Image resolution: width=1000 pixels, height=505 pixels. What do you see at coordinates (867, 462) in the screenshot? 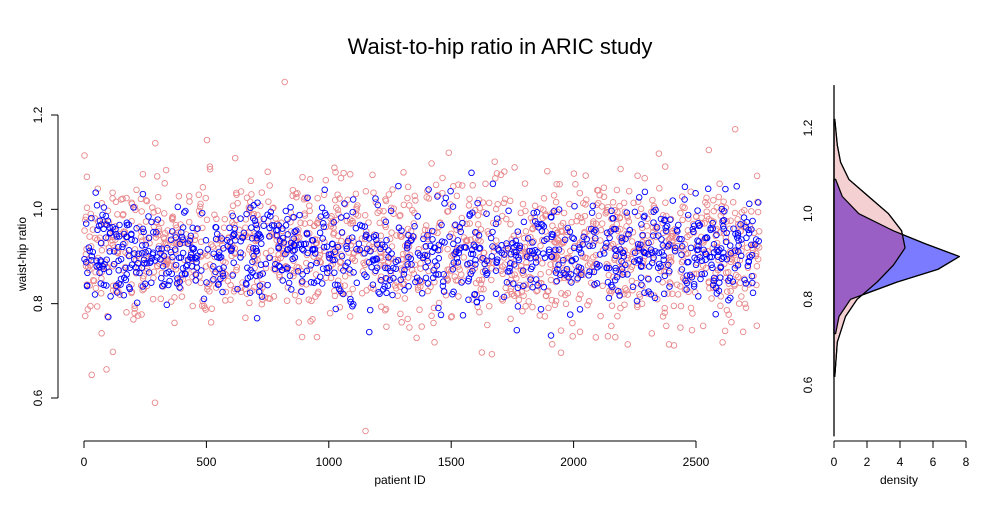
I see `density-x-tick-label: 2` at bounding box center [867, 462].